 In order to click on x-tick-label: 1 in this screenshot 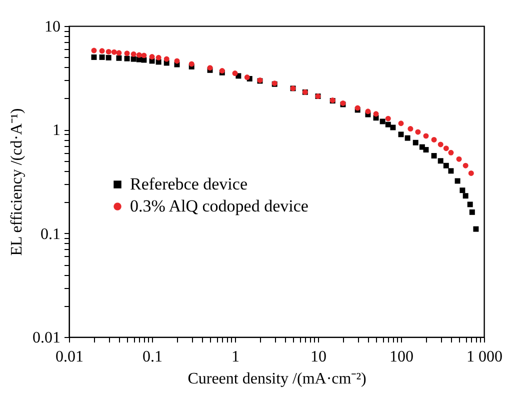, I will do `click(236, 357)`.